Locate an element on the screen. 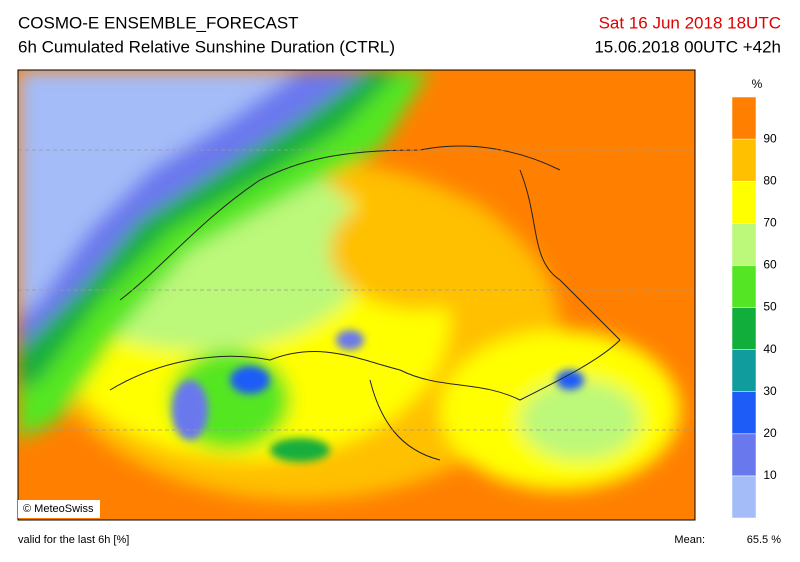 The image size is (800, 562). colorbar-label: 70 is located at coordinates (770, 222).